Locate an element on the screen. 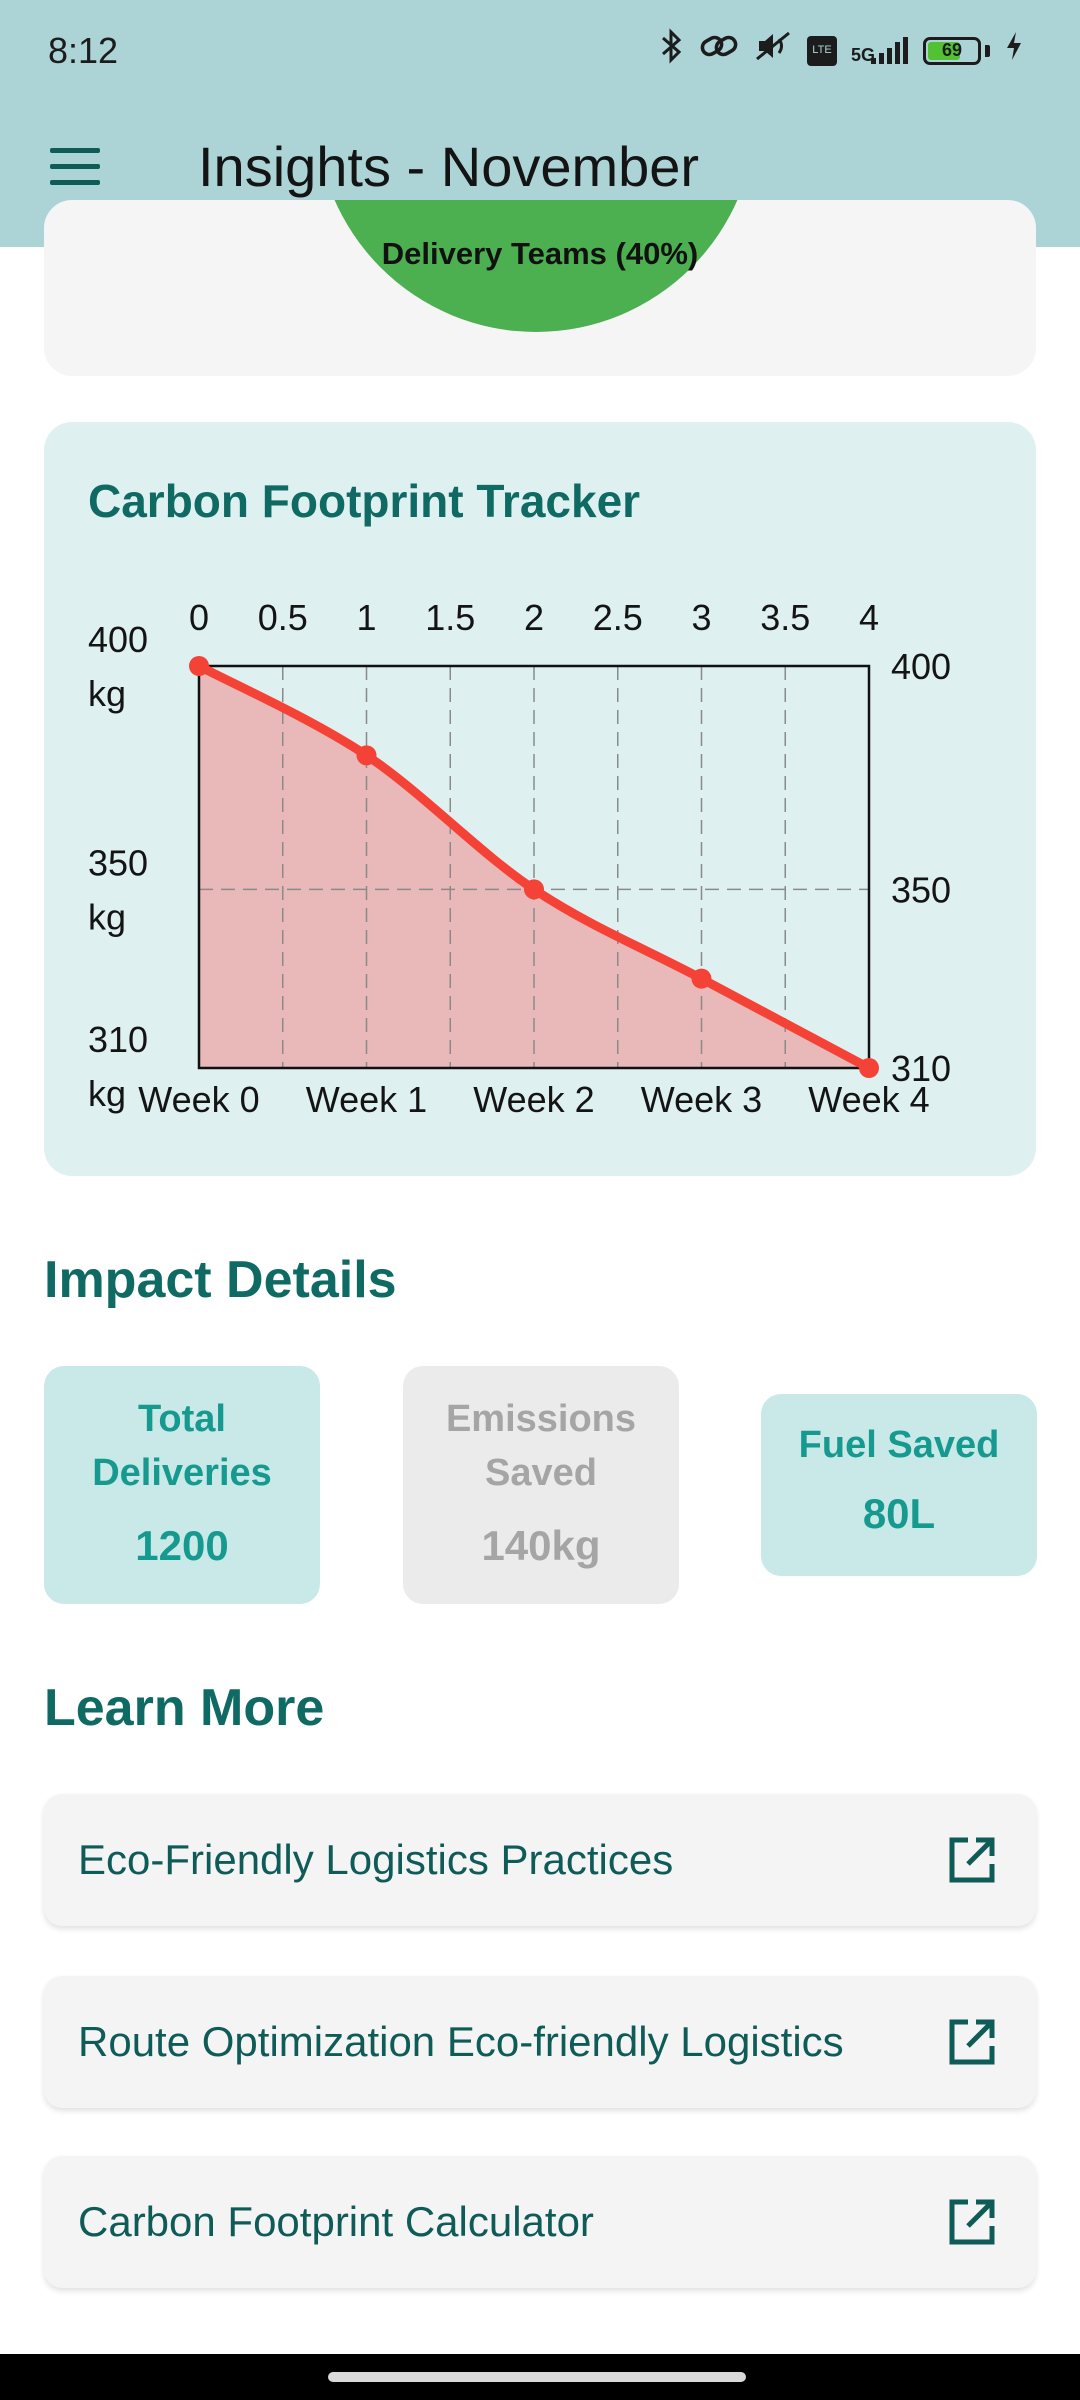 The height and width of the screenshot is (2400, 1080). learn-more-title: Learn More is located at coordinates (184, 1708).